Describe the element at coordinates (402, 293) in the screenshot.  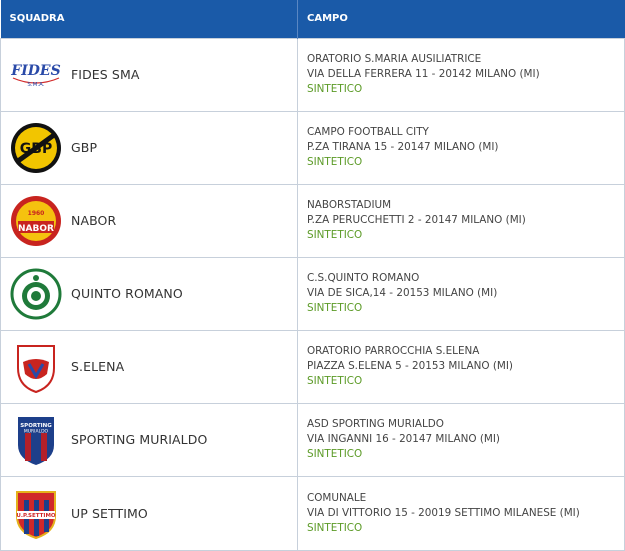
I see `field-address: VIA DE SICA,14 - 20153 MILANO (MI)` at that location.